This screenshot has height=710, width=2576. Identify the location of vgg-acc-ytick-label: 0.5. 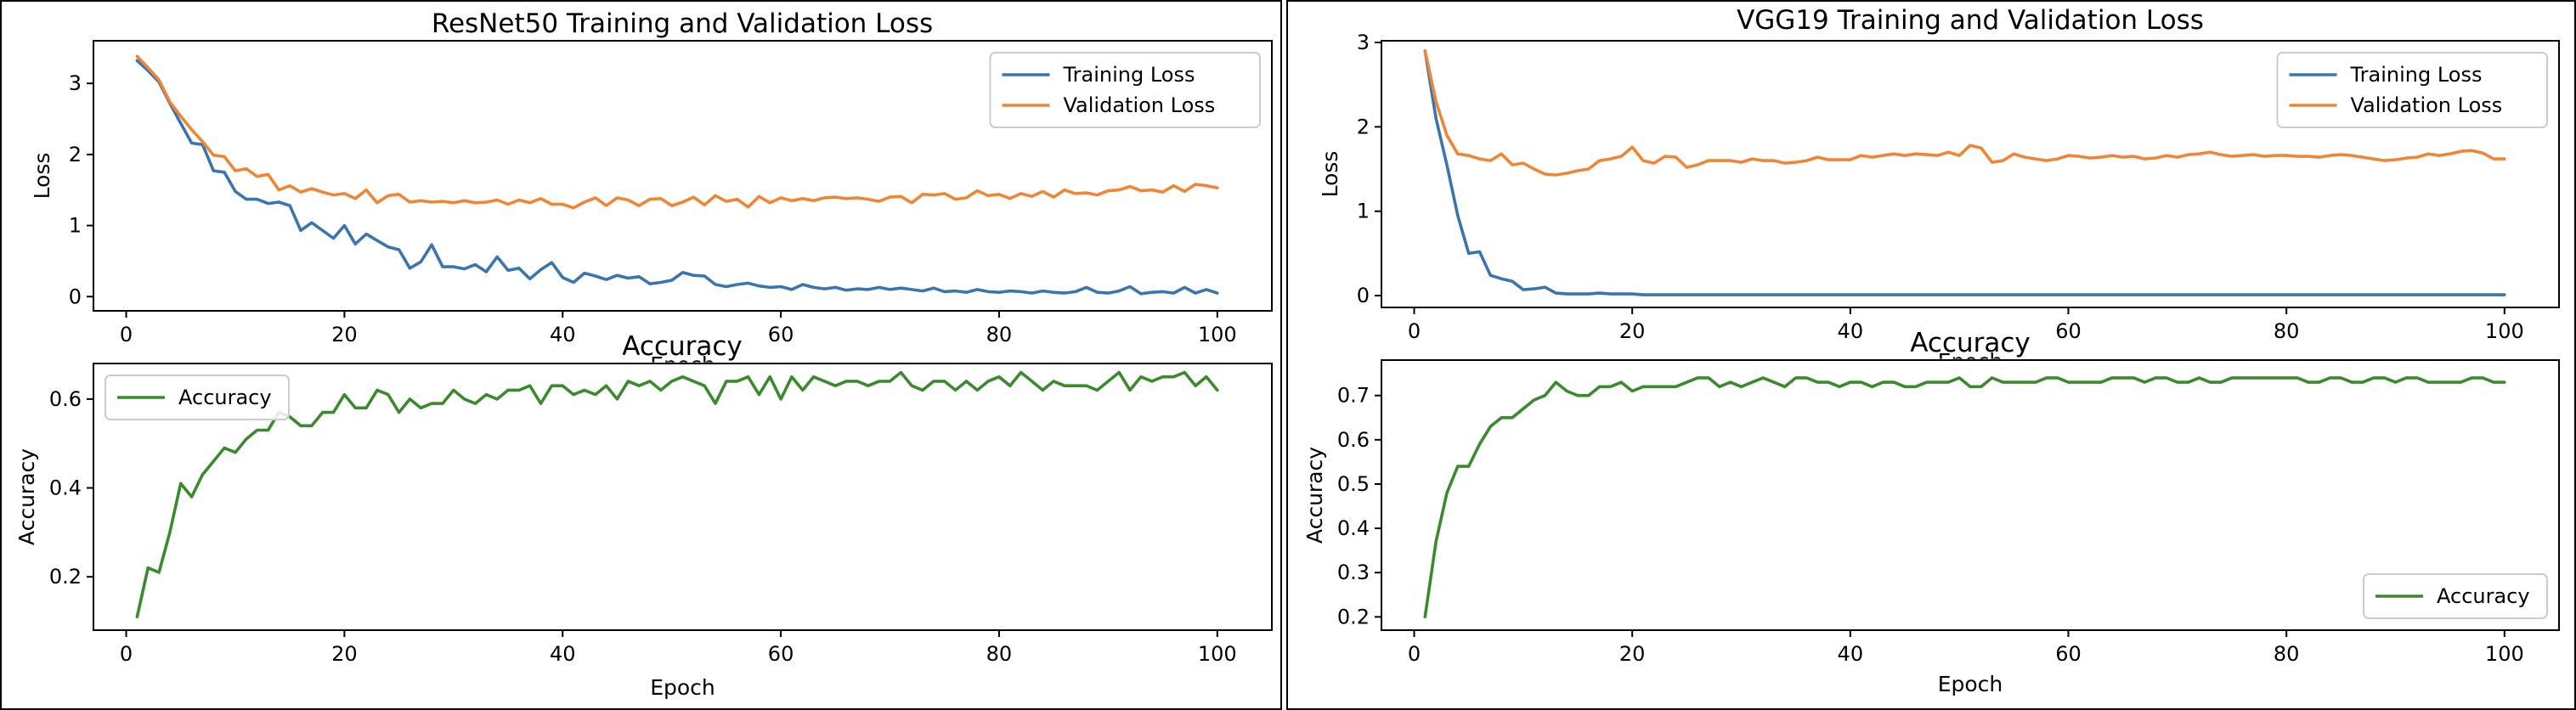
(1353, 484).